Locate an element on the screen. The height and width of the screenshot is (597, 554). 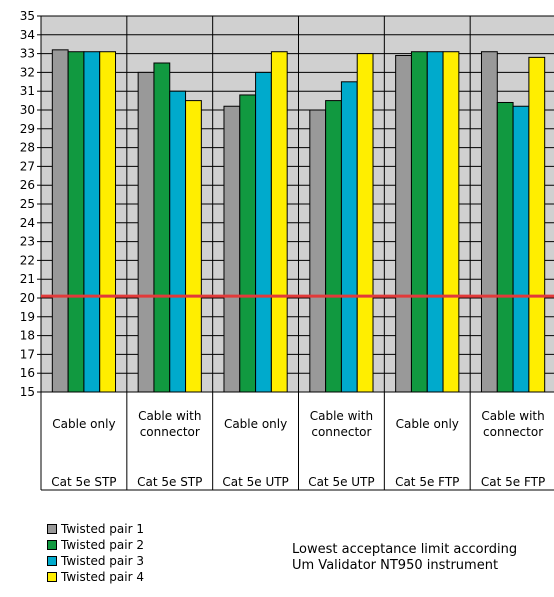
y-tick-label: 24 is located at coordinates (27, 223).